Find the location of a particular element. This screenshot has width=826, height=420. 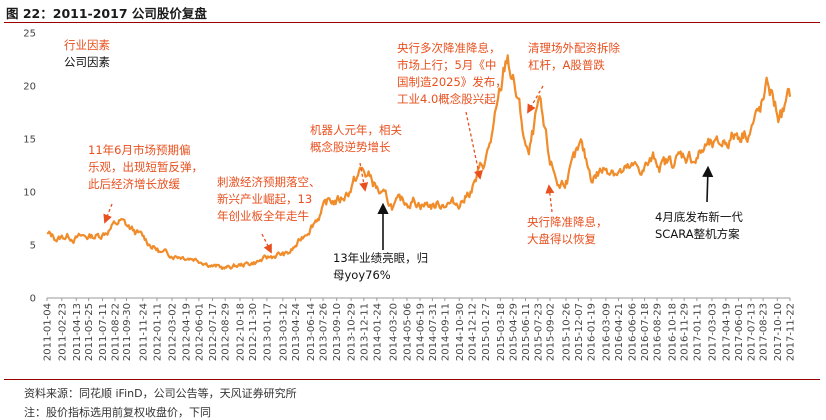

x-tick-label: 2015-06-11 is located at coordinates (526, 332).